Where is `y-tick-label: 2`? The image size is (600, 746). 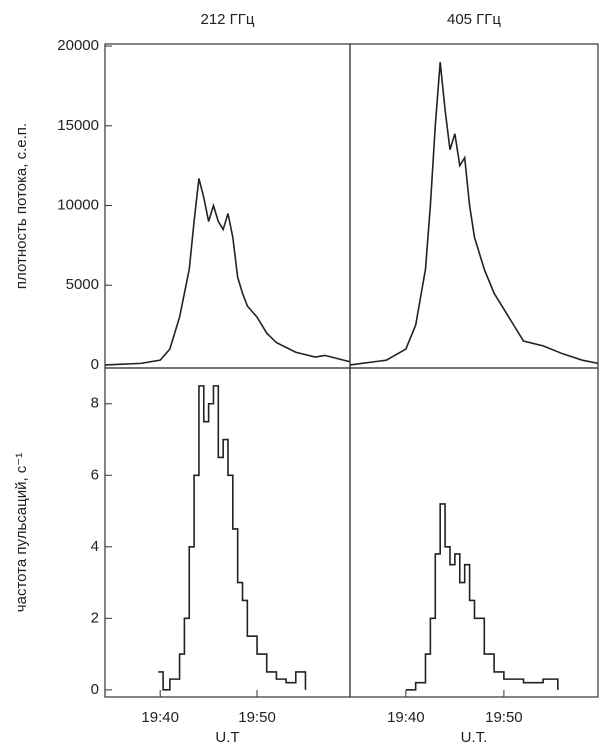
y-tick-label: 2 is located at coordinates (95, 617).